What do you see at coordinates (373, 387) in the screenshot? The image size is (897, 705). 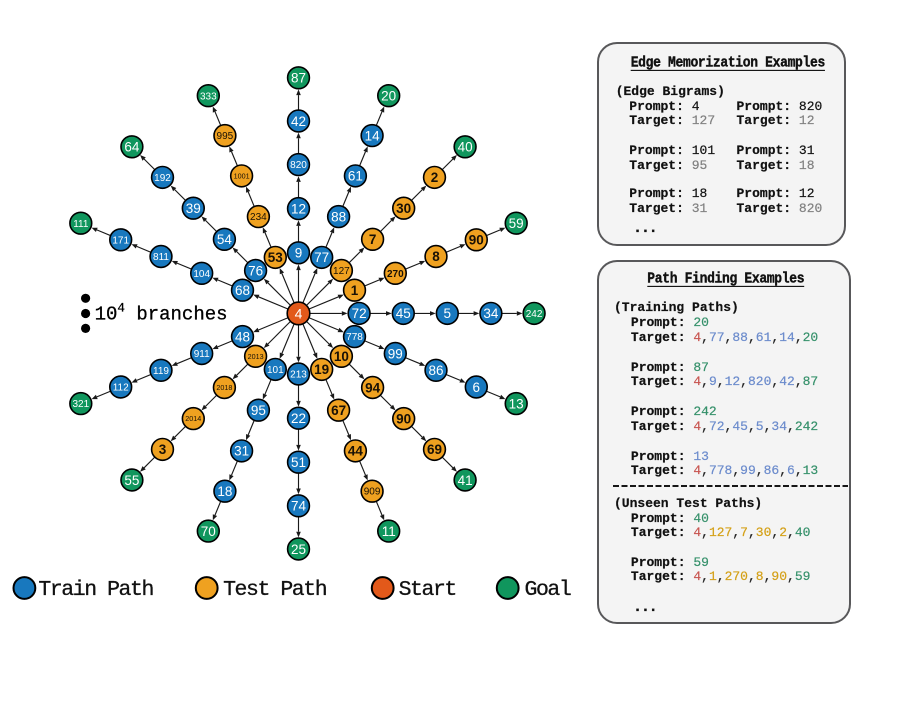 I see `svg-text: 94` at bounding box center [373, 387].